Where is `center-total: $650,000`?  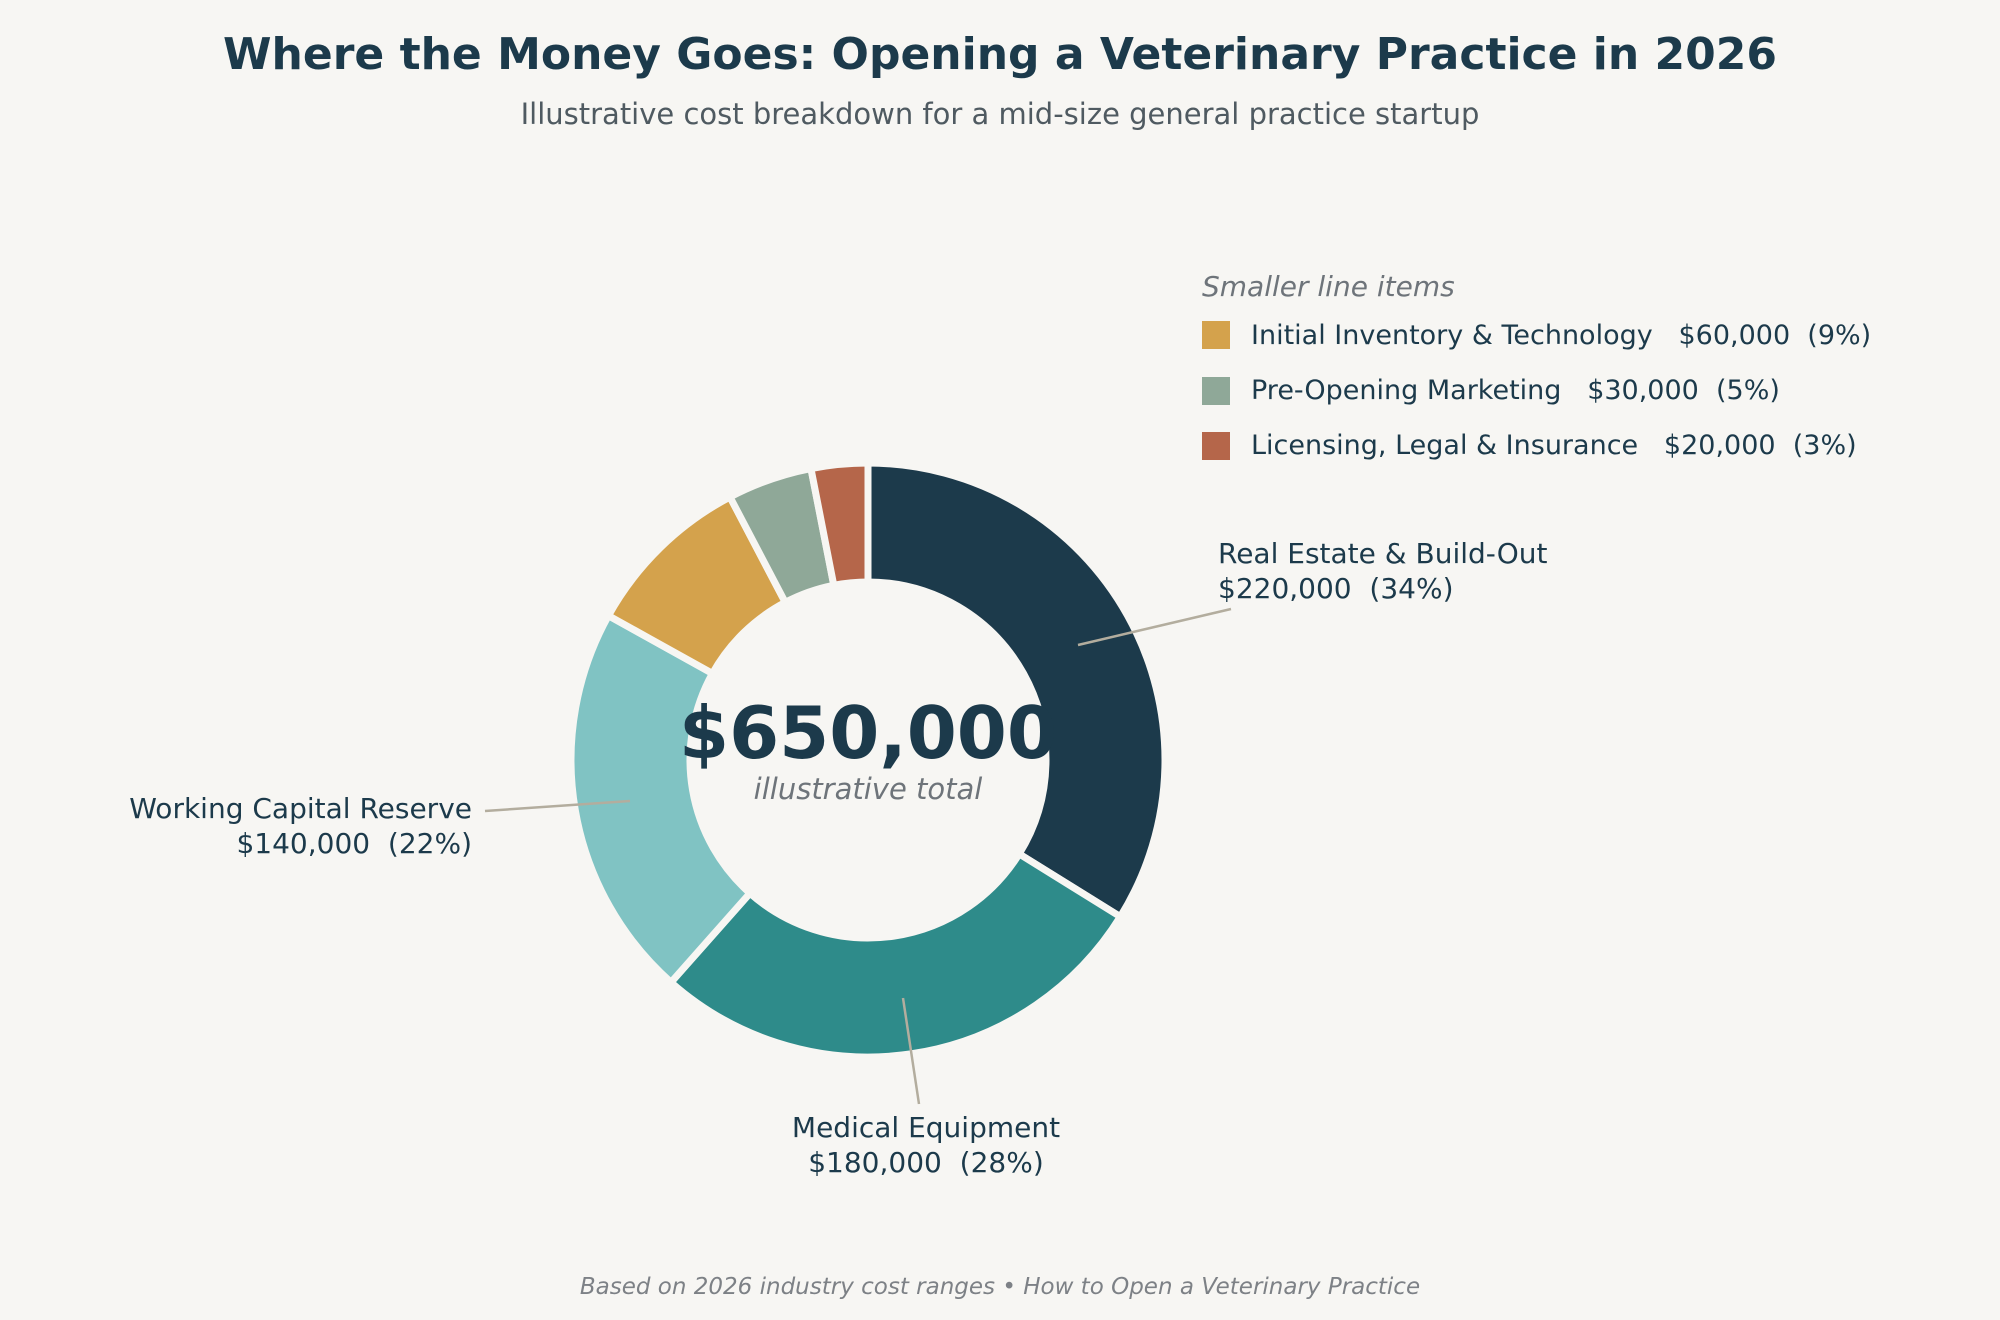
center-total: $650,000 is located at coordinates (868, 733).